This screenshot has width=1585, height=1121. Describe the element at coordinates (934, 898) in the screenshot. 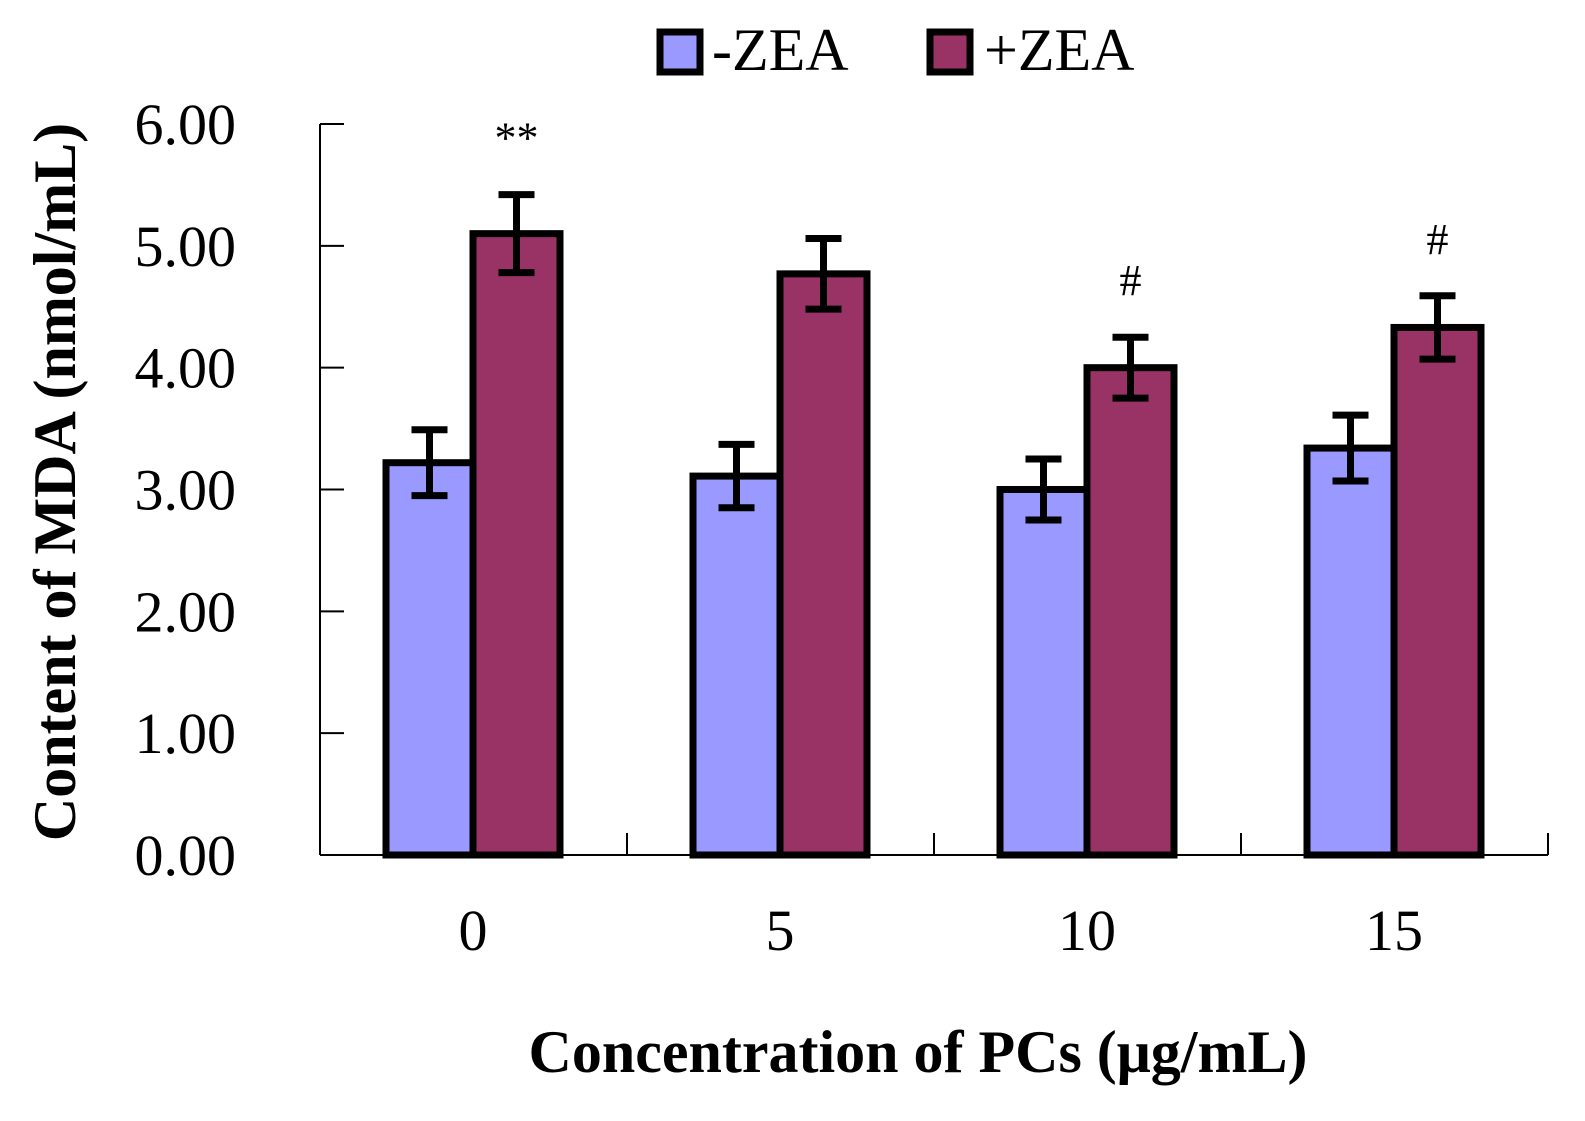

I see `x-axis: 0 5 10 15` at that location.